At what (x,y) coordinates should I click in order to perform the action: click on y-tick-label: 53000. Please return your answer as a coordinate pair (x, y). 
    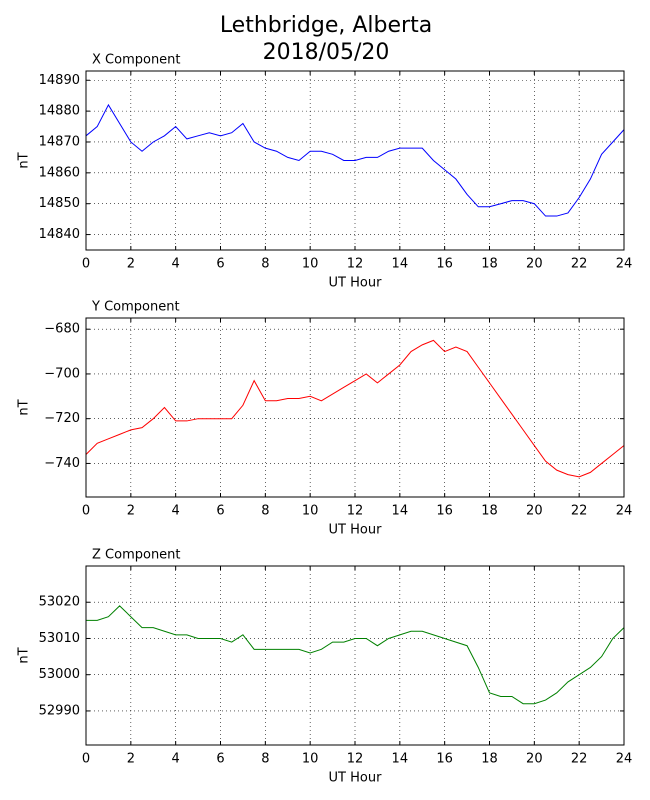
    Looking at the image, I should click on (59, 674).